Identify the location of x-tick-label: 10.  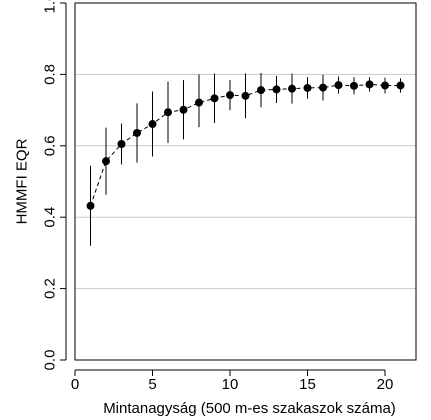
(230, 384).